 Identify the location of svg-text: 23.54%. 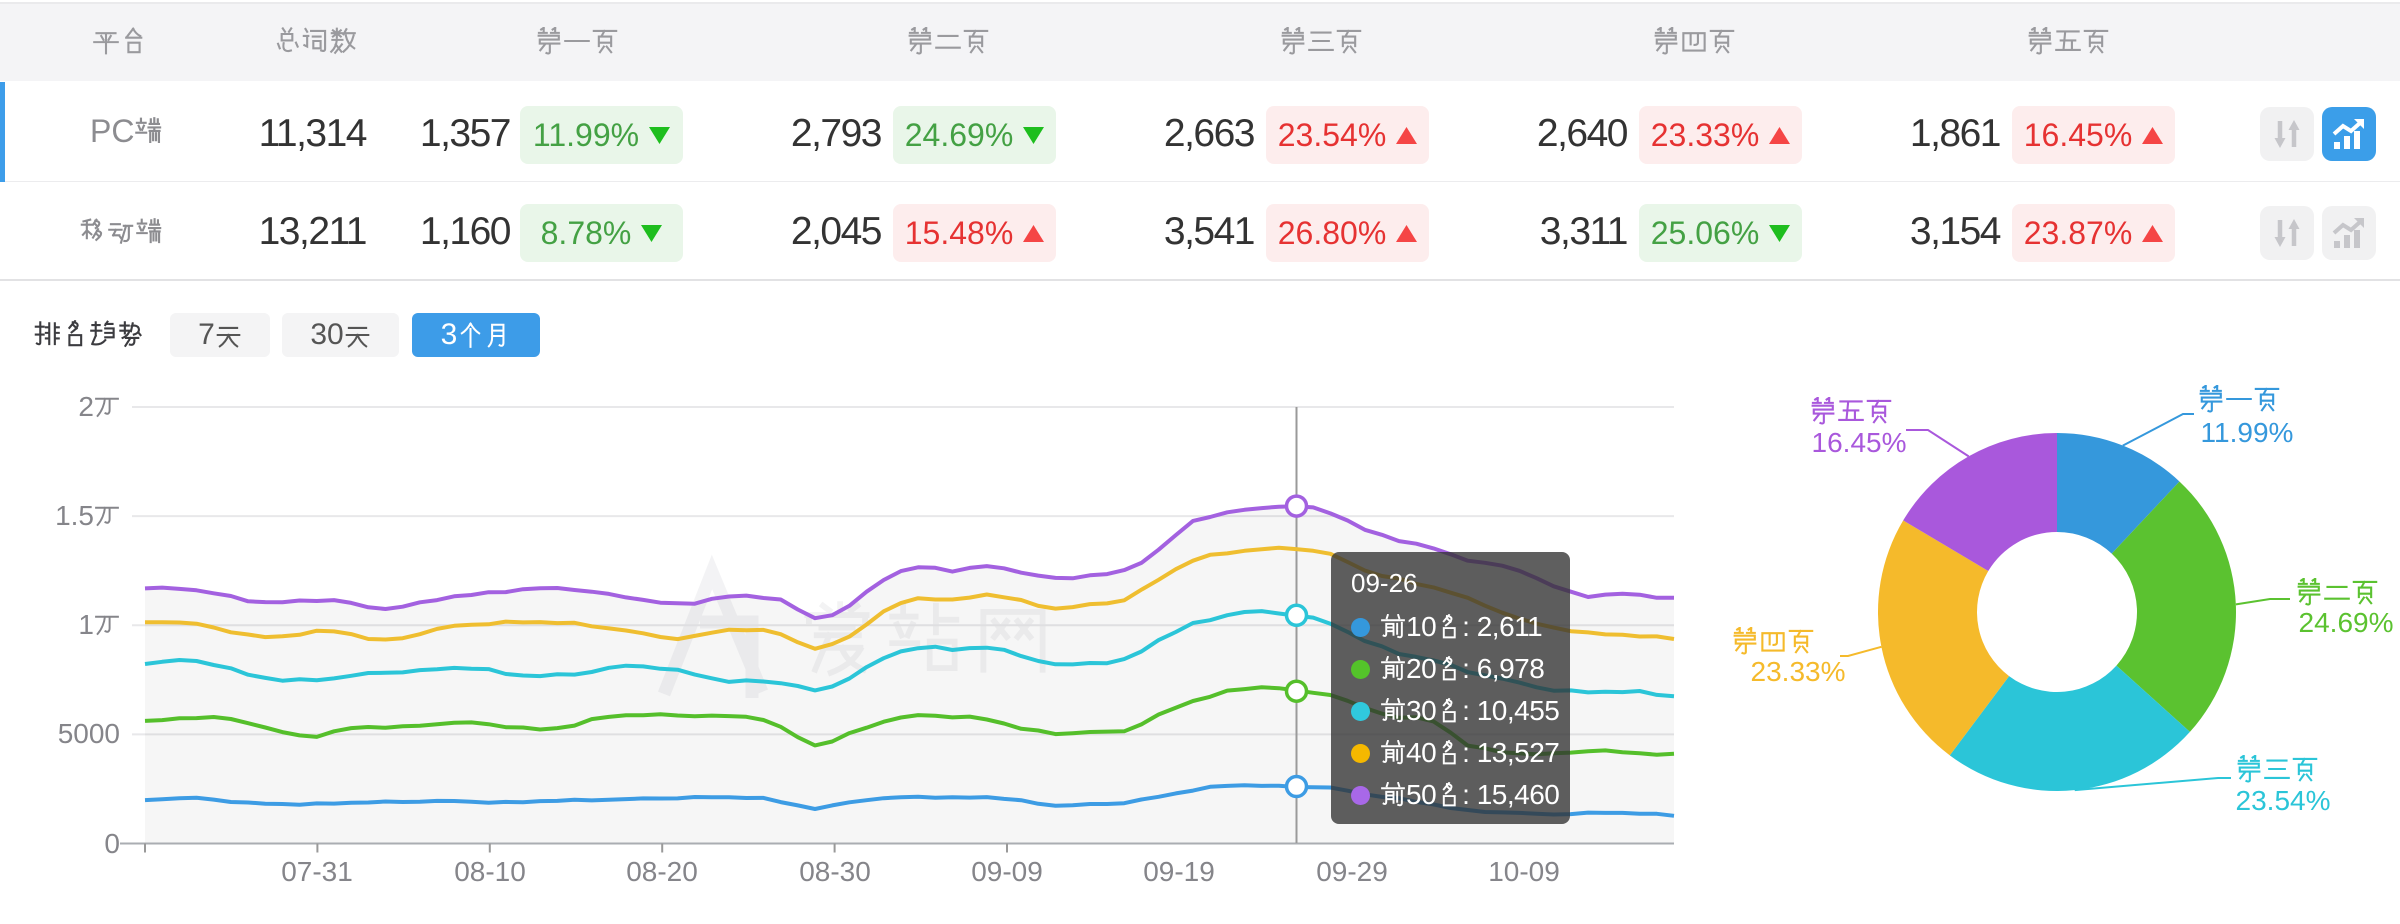
(2283, 800).